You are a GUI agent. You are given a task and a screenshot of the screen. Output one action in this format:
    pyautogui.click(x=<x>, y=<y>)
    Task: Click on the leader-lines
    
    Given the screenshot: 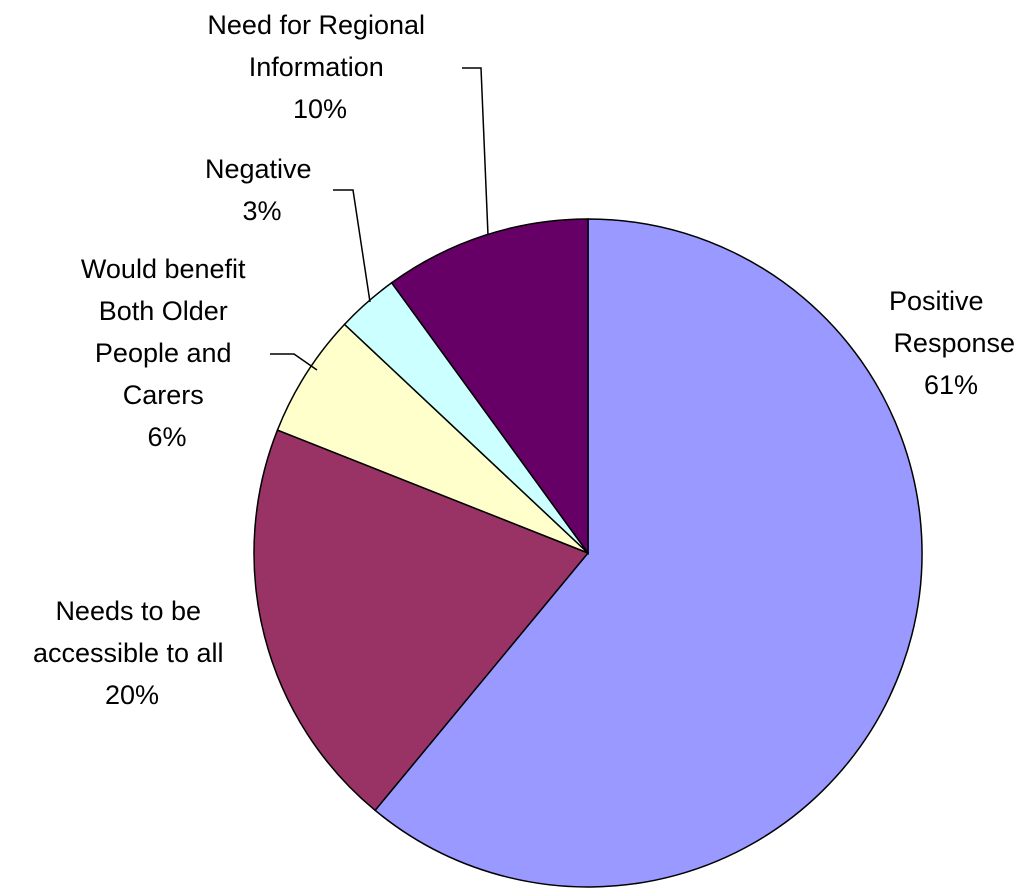 What is the action you would take?
    pyautogui.click(x=379, y=219)
    